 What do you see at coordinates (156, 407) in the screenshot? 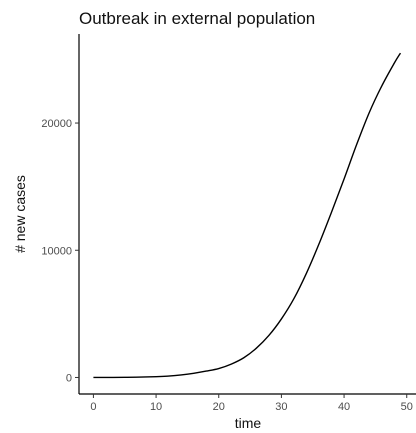
I see `x-tick-label: 10` at bounding box center [156, 407].